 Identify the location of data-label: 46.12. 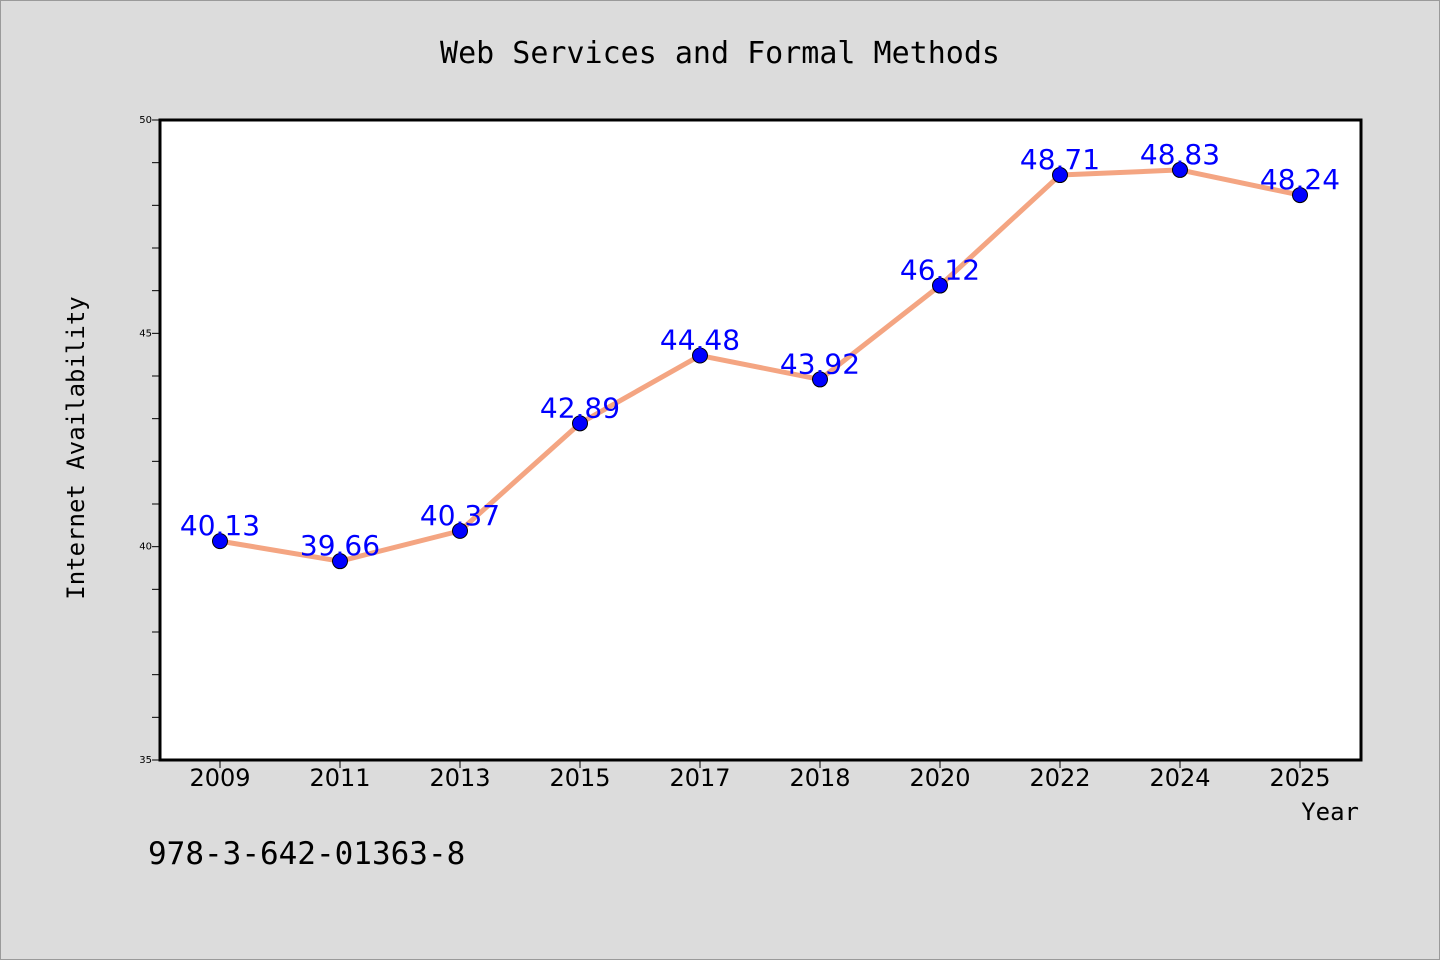
(940, 270).